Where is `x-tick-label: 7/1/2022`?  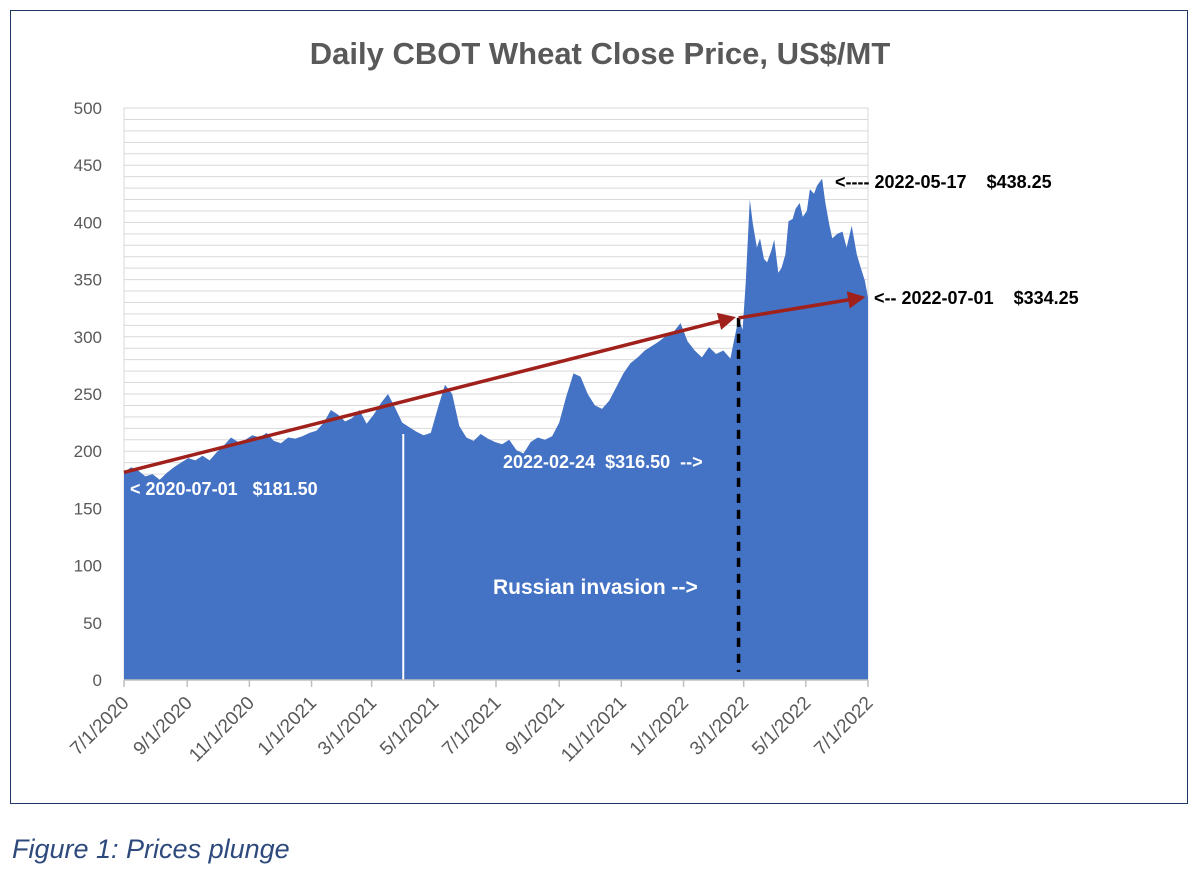 x-tick-label: 7/1/2022 is located at coordinates (843, 726).